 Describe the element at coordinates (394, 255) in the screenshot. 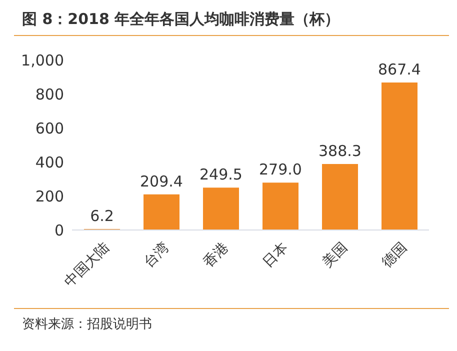

I see `x-tick-label: 德国` at that location.